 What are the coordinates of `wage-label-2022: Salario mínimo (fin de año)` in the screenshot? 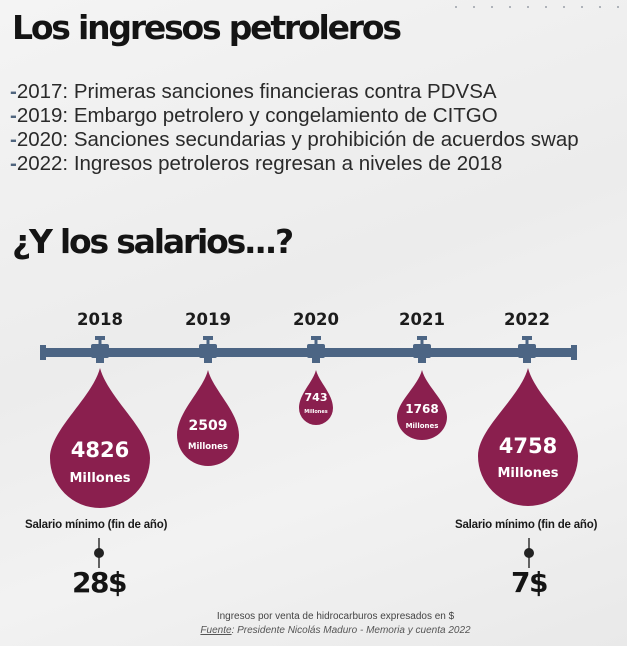 It's located at (526, 525).